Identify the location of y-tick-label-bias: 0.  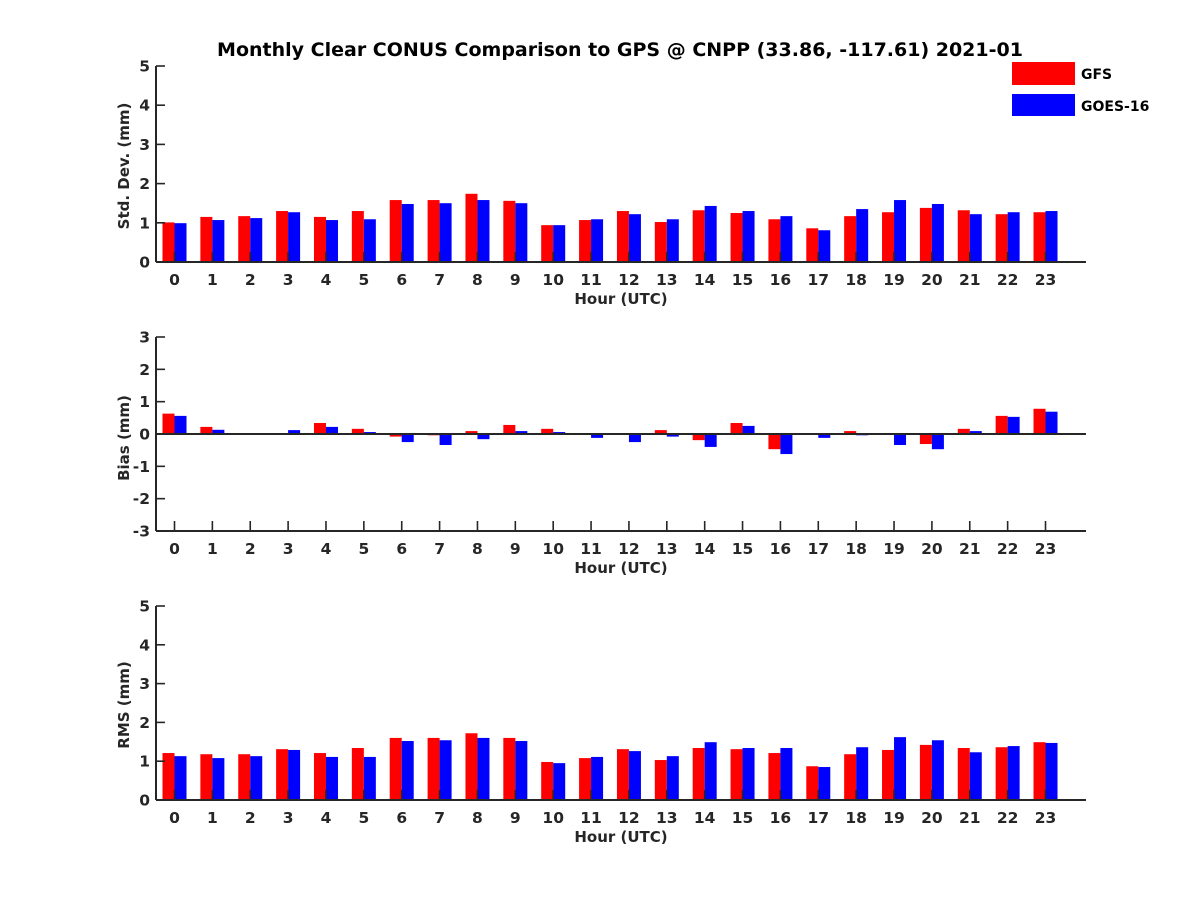
(144, 435).